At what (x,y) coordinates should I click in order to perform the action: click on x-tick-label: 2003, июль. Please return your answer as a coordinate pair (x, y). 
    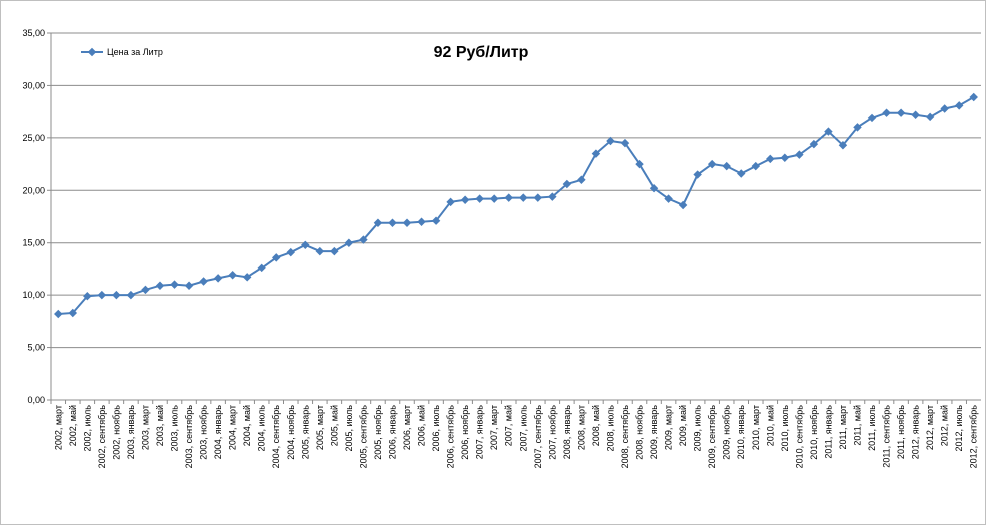
    Looking at the image, I should click on (175, 428).